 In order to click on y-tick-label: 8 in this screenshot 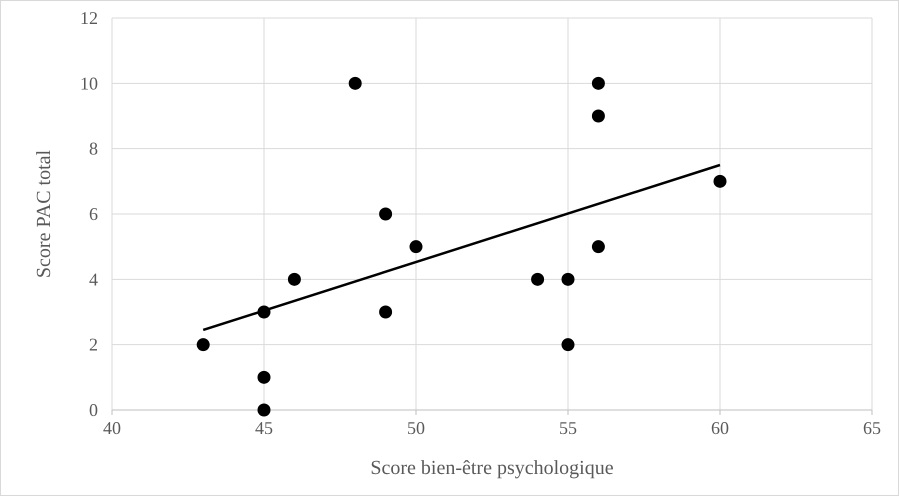, I will do `click(93, 148)`.